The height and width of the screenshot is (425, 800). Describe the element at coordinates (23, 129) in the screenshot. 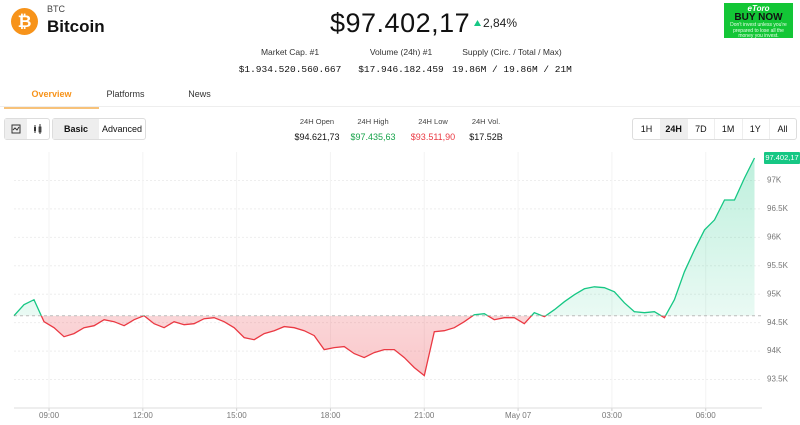

I see `view-icons` at that location.